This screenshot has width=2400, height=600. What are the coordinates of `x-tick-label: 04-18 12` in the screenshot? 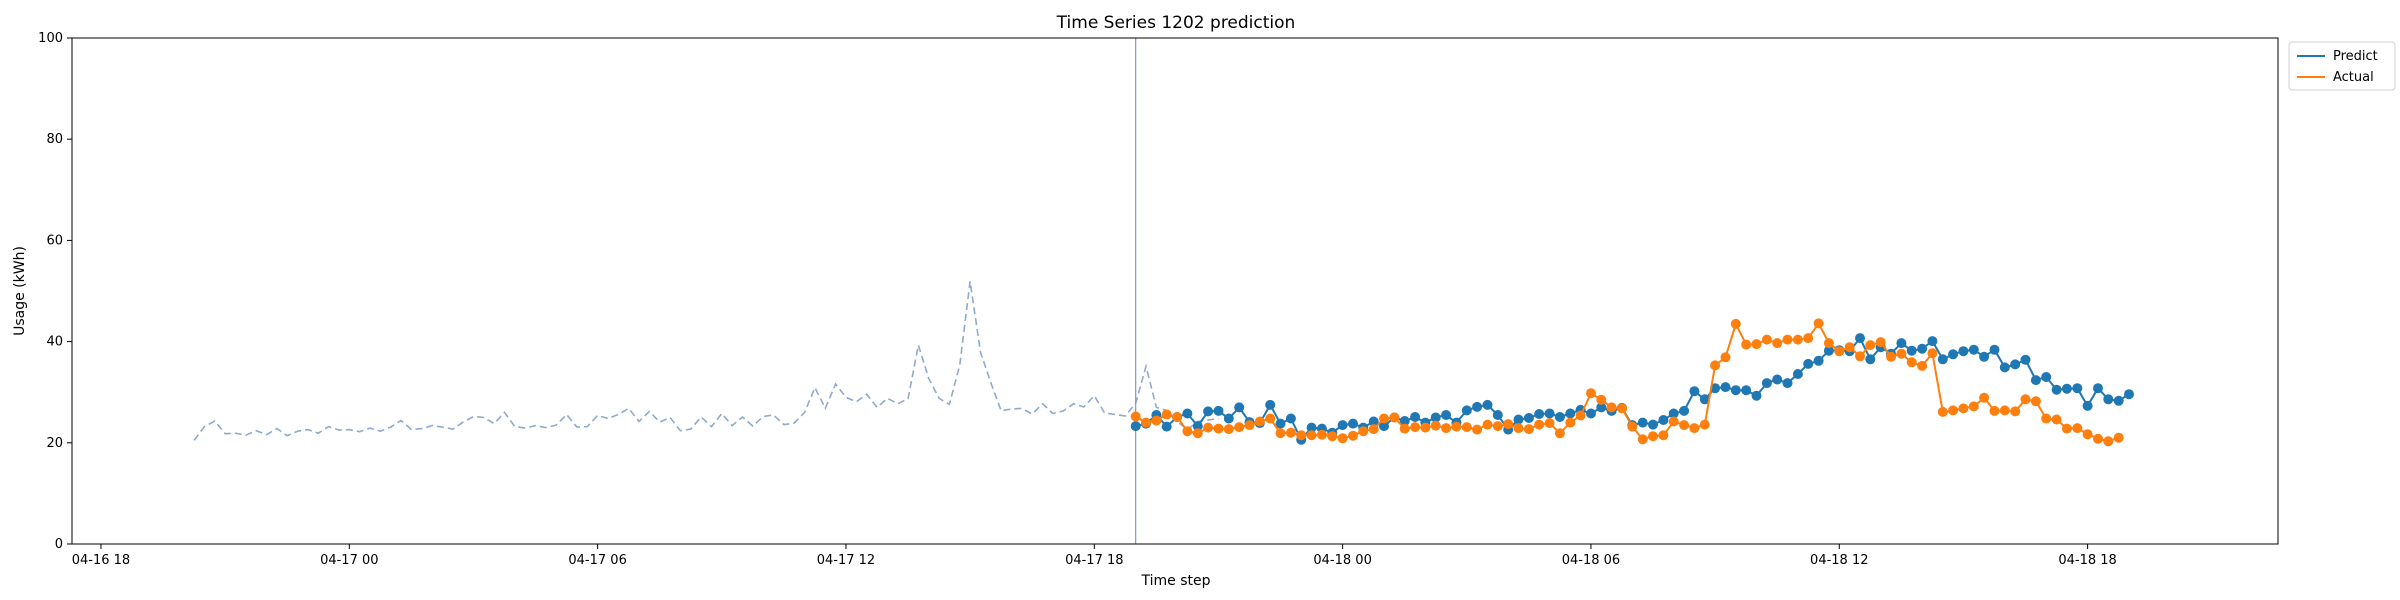 It's located at (1839, 560).